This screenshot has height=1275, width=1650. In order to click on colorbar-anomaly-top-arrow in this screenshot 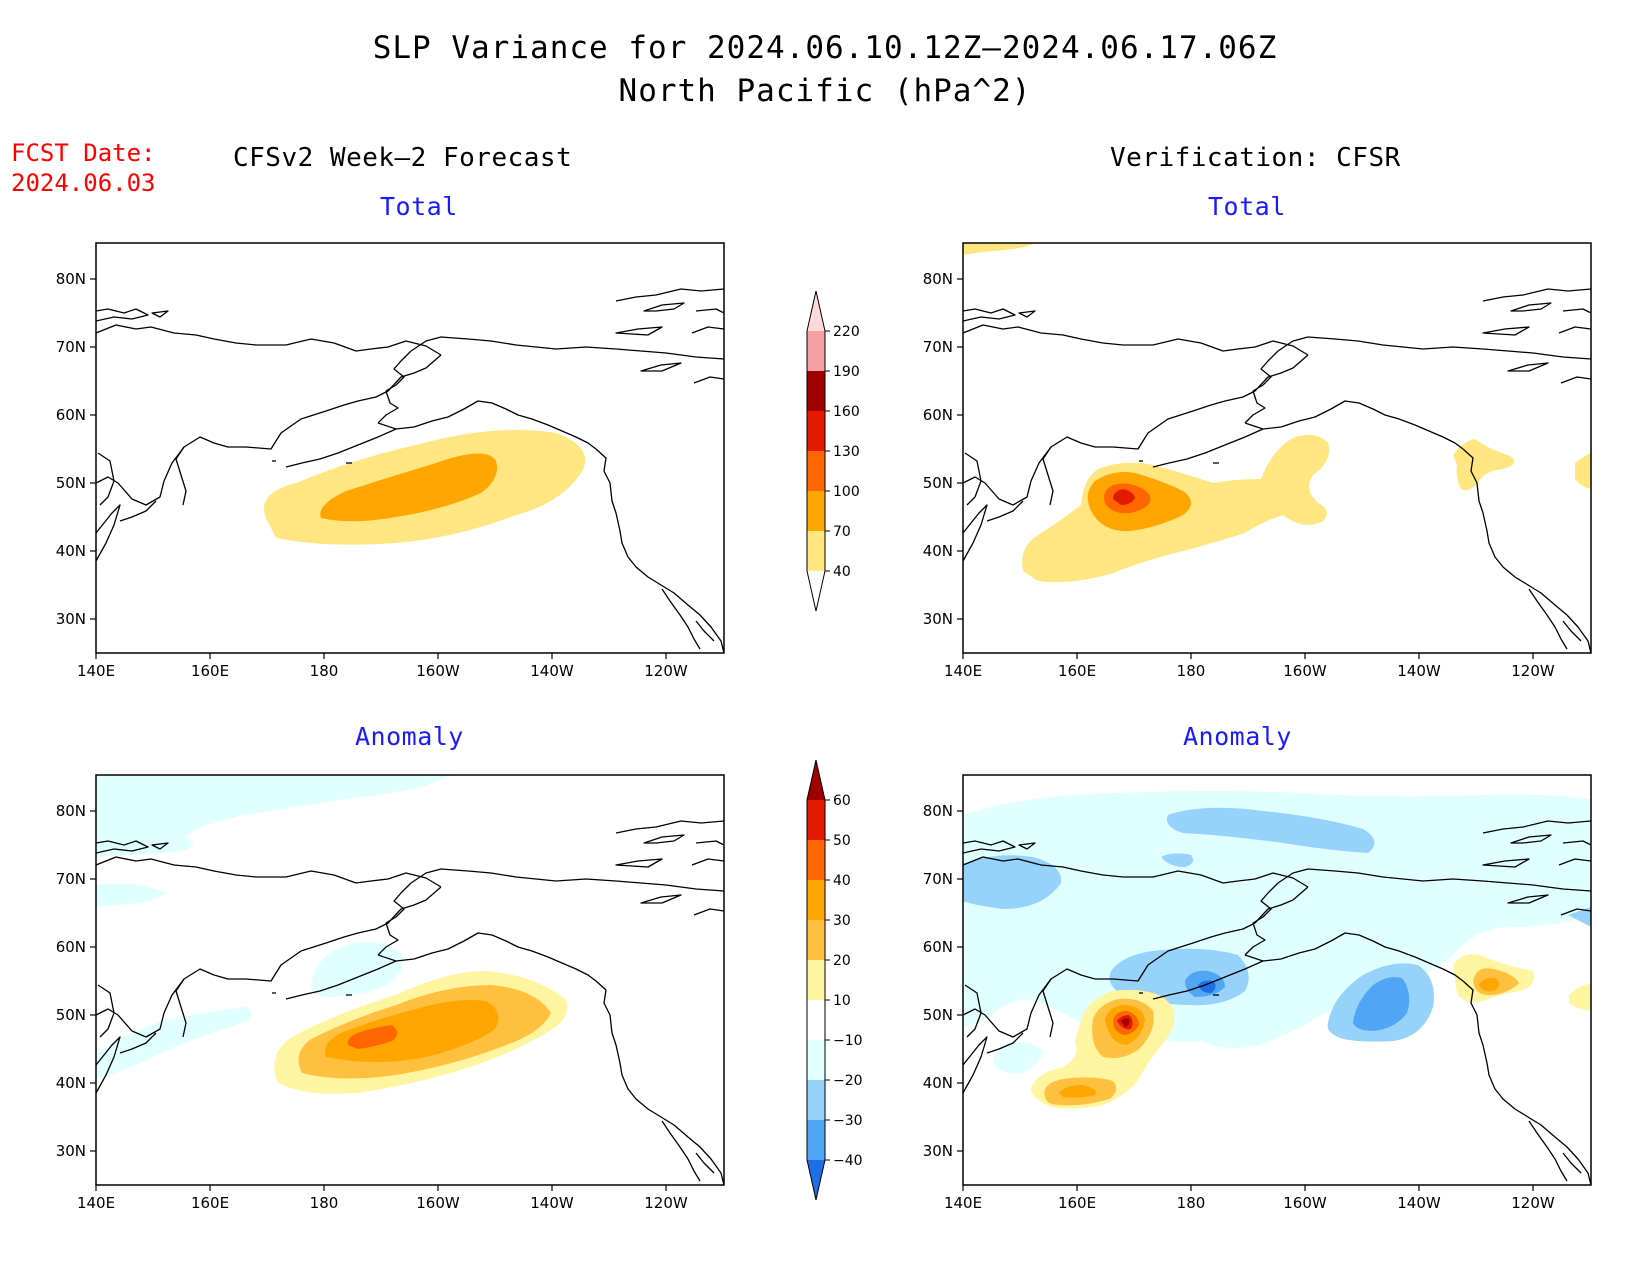, I will do `click(816, 780)`.